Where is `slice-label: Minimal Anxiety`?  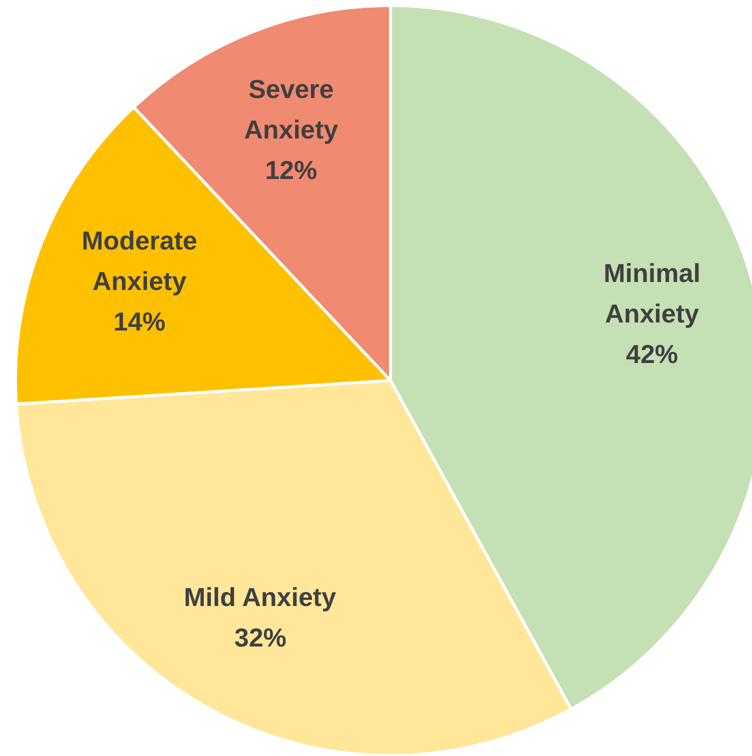 slice-label: Minimal Anxiety is located at coordinates (652, 293).